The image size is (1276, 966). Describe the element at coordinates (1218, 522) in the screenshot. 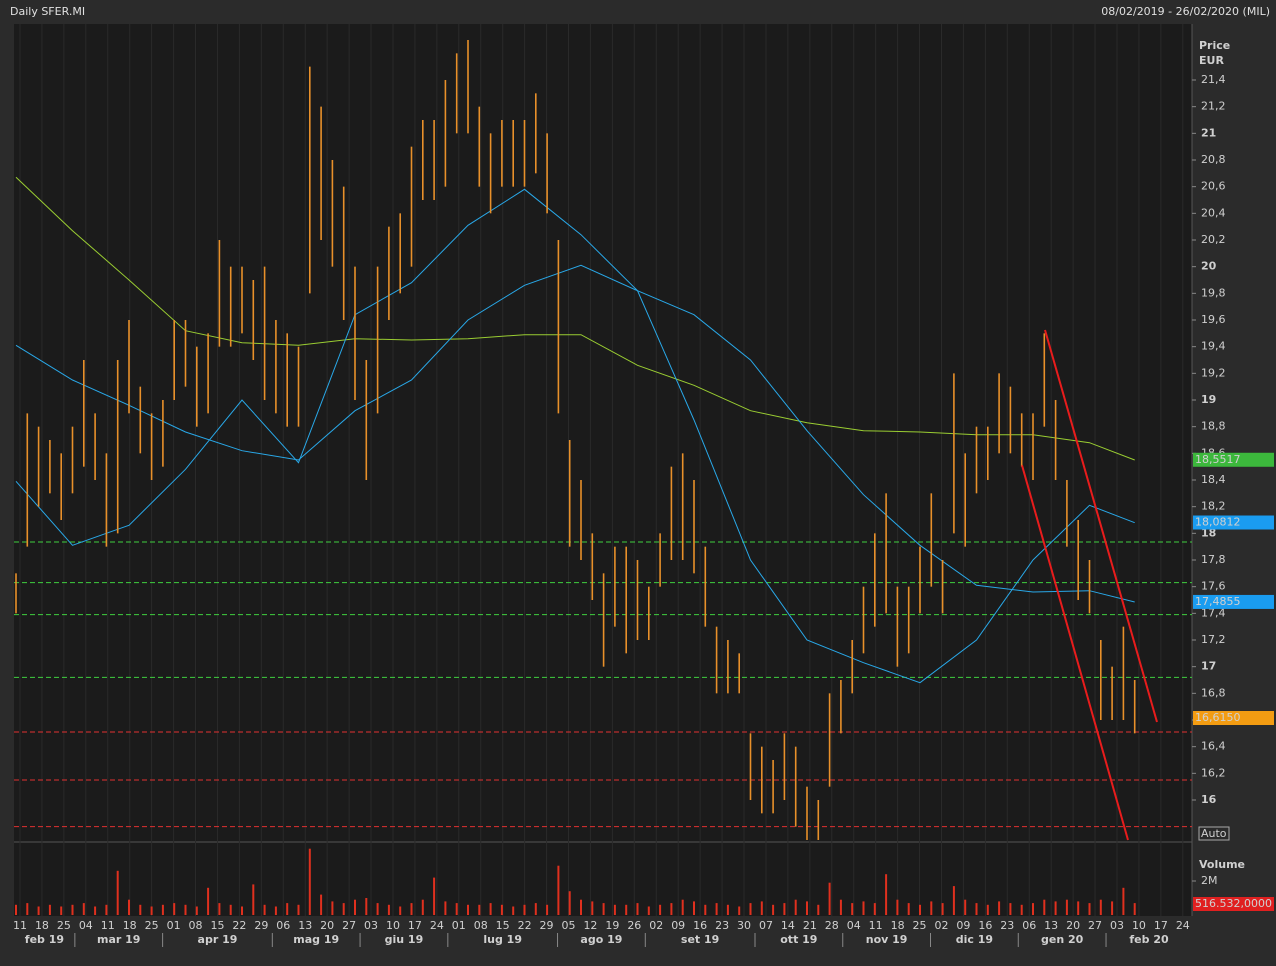

I see `last-value-label: 18,0812` at that location.